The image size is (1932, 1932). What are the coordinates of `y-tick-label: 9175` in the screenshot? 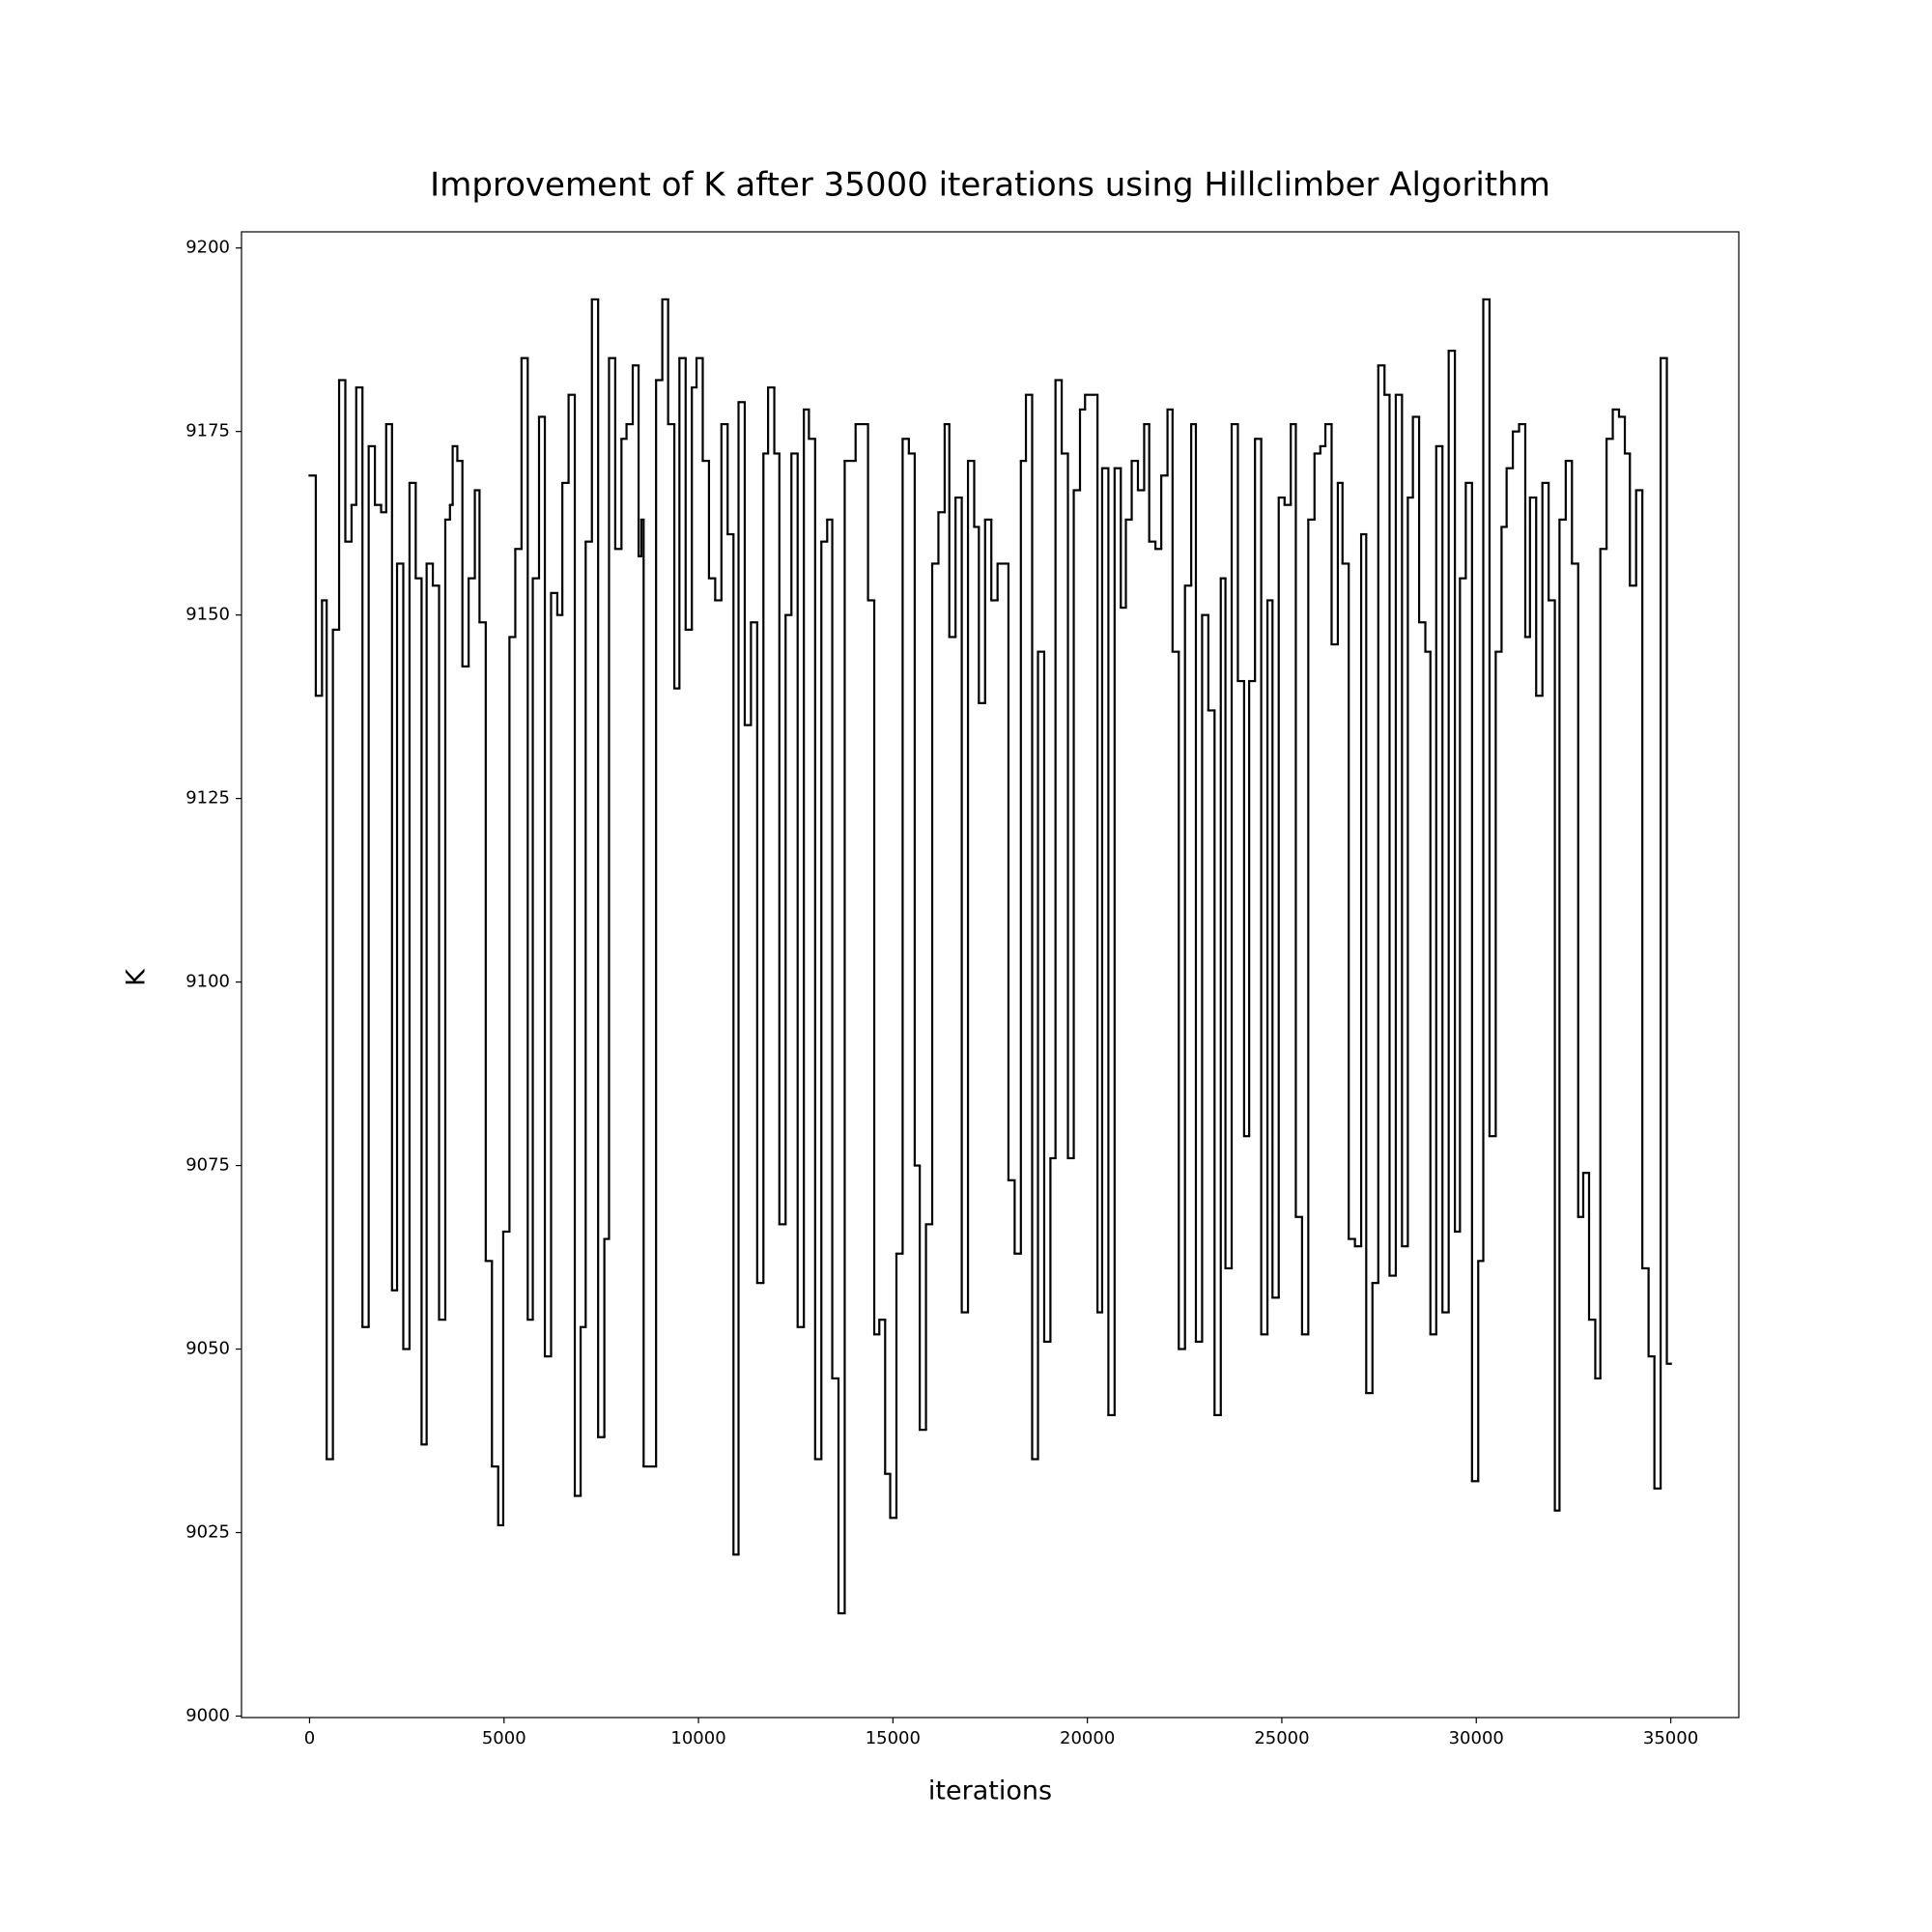 It's located at (207, 431).